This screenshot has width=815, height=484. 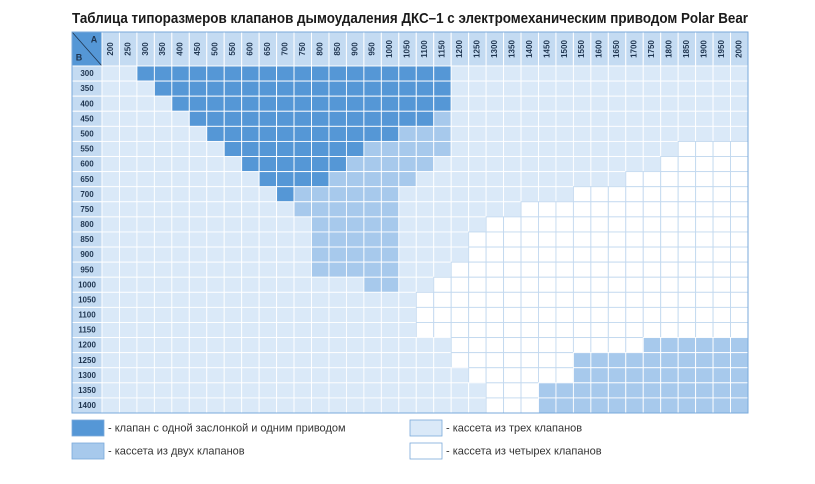 What do you see at coordinates (476, 49) in the screenshot?
I see `column-header: 1250` at bounding box center [476, 49].